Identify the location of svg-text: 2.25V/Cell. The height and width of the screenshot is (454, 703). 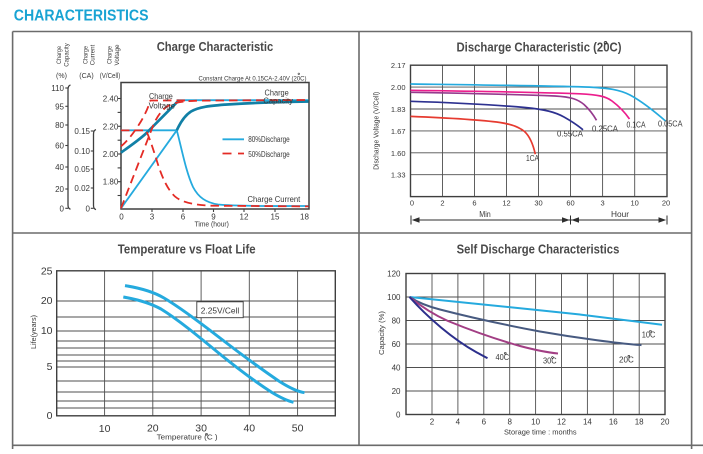
(220, 311).